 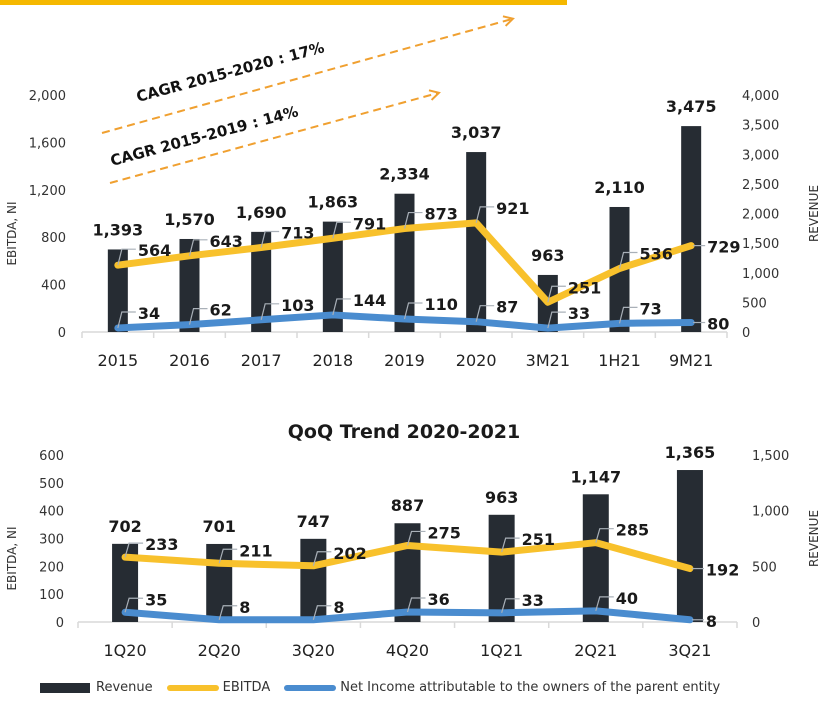 What do you see at coordinates (332, 360) in the screenshot?
I see `x-tick-label: 2018` at bounding box center [332, 360].